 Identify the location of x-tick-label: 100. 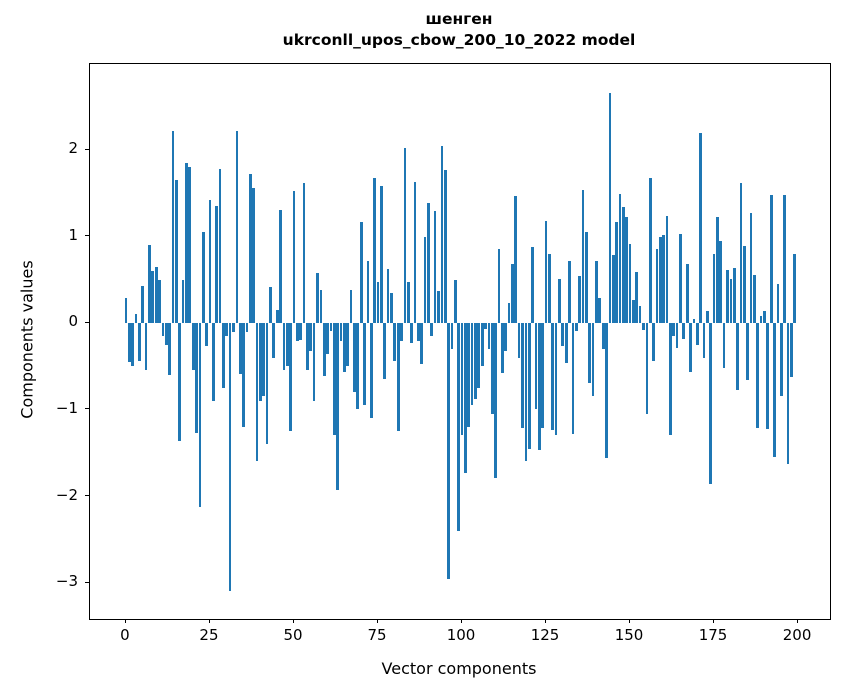
(461, 635).